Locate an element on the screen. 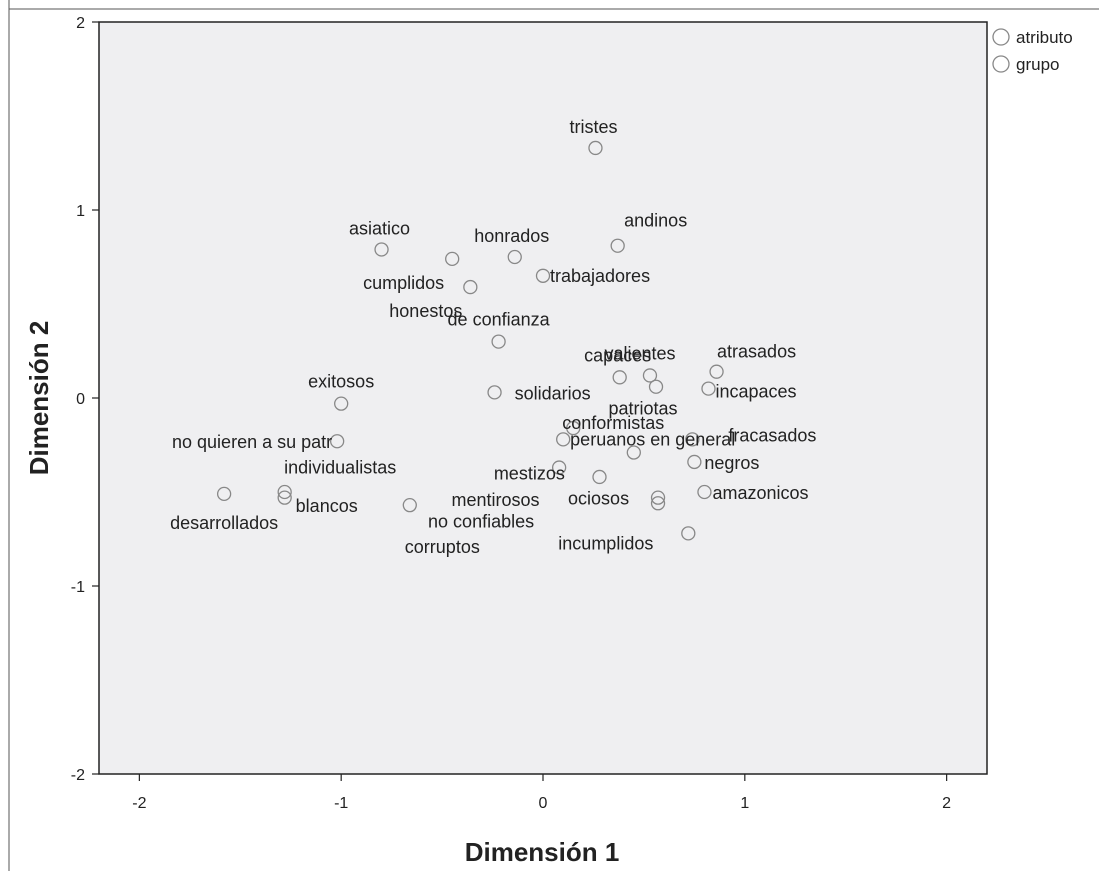 The image size is (1099, 876). point-label: fracasados is located at coordinates (772, 435).